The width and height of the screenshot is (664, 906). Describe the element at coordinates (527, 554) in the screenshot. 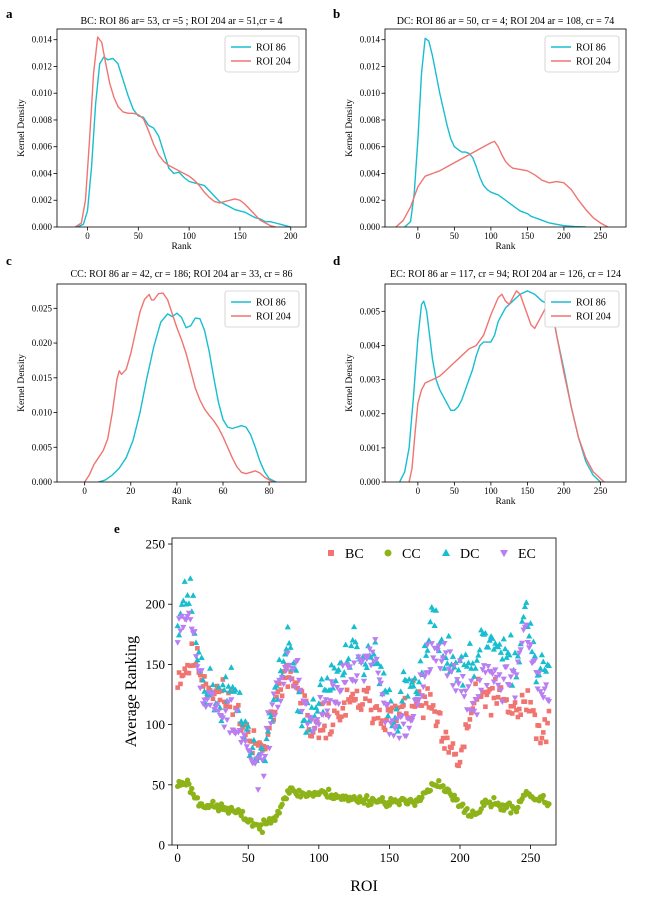

I see `legend-label: EC` at that location.